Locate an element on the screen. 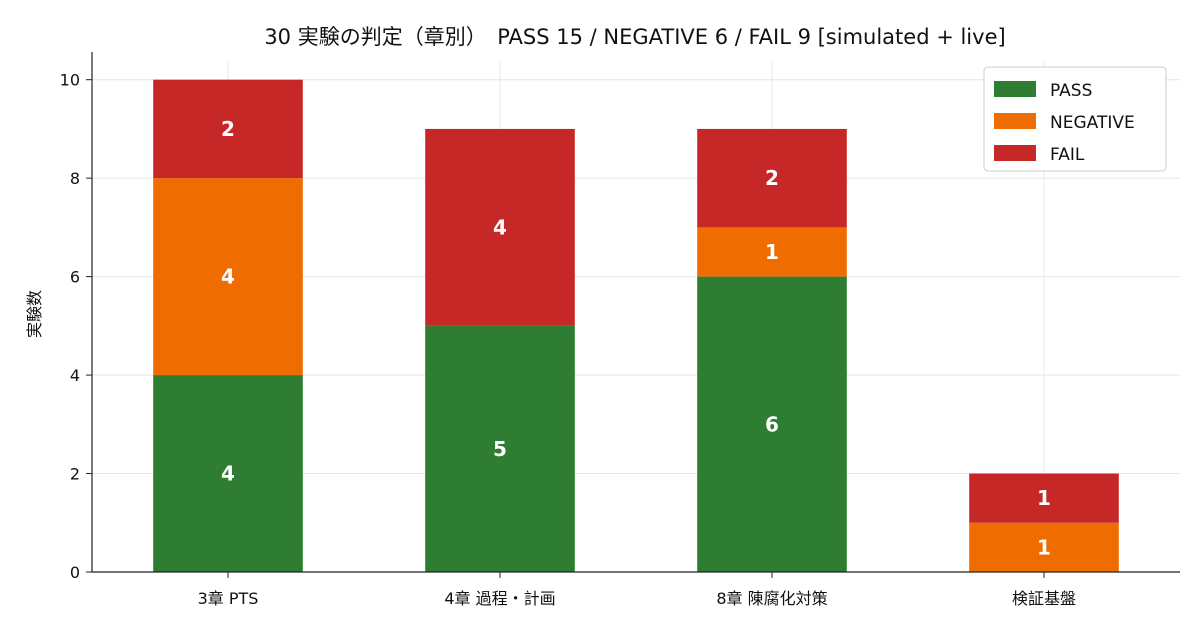  legend-swatch-negative is located at coordinates (1015, 121).